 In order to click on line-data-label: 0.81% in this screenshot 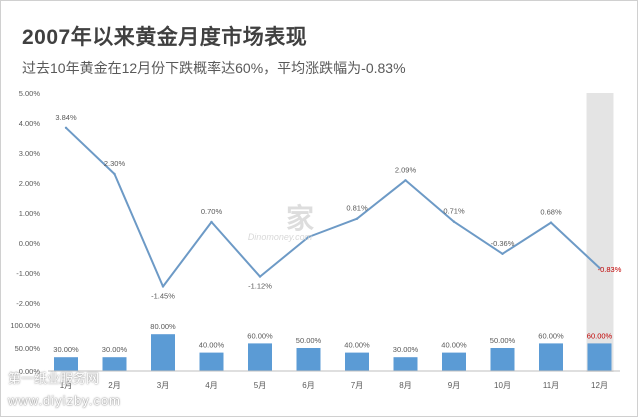, I will do `click(357, 208)`.